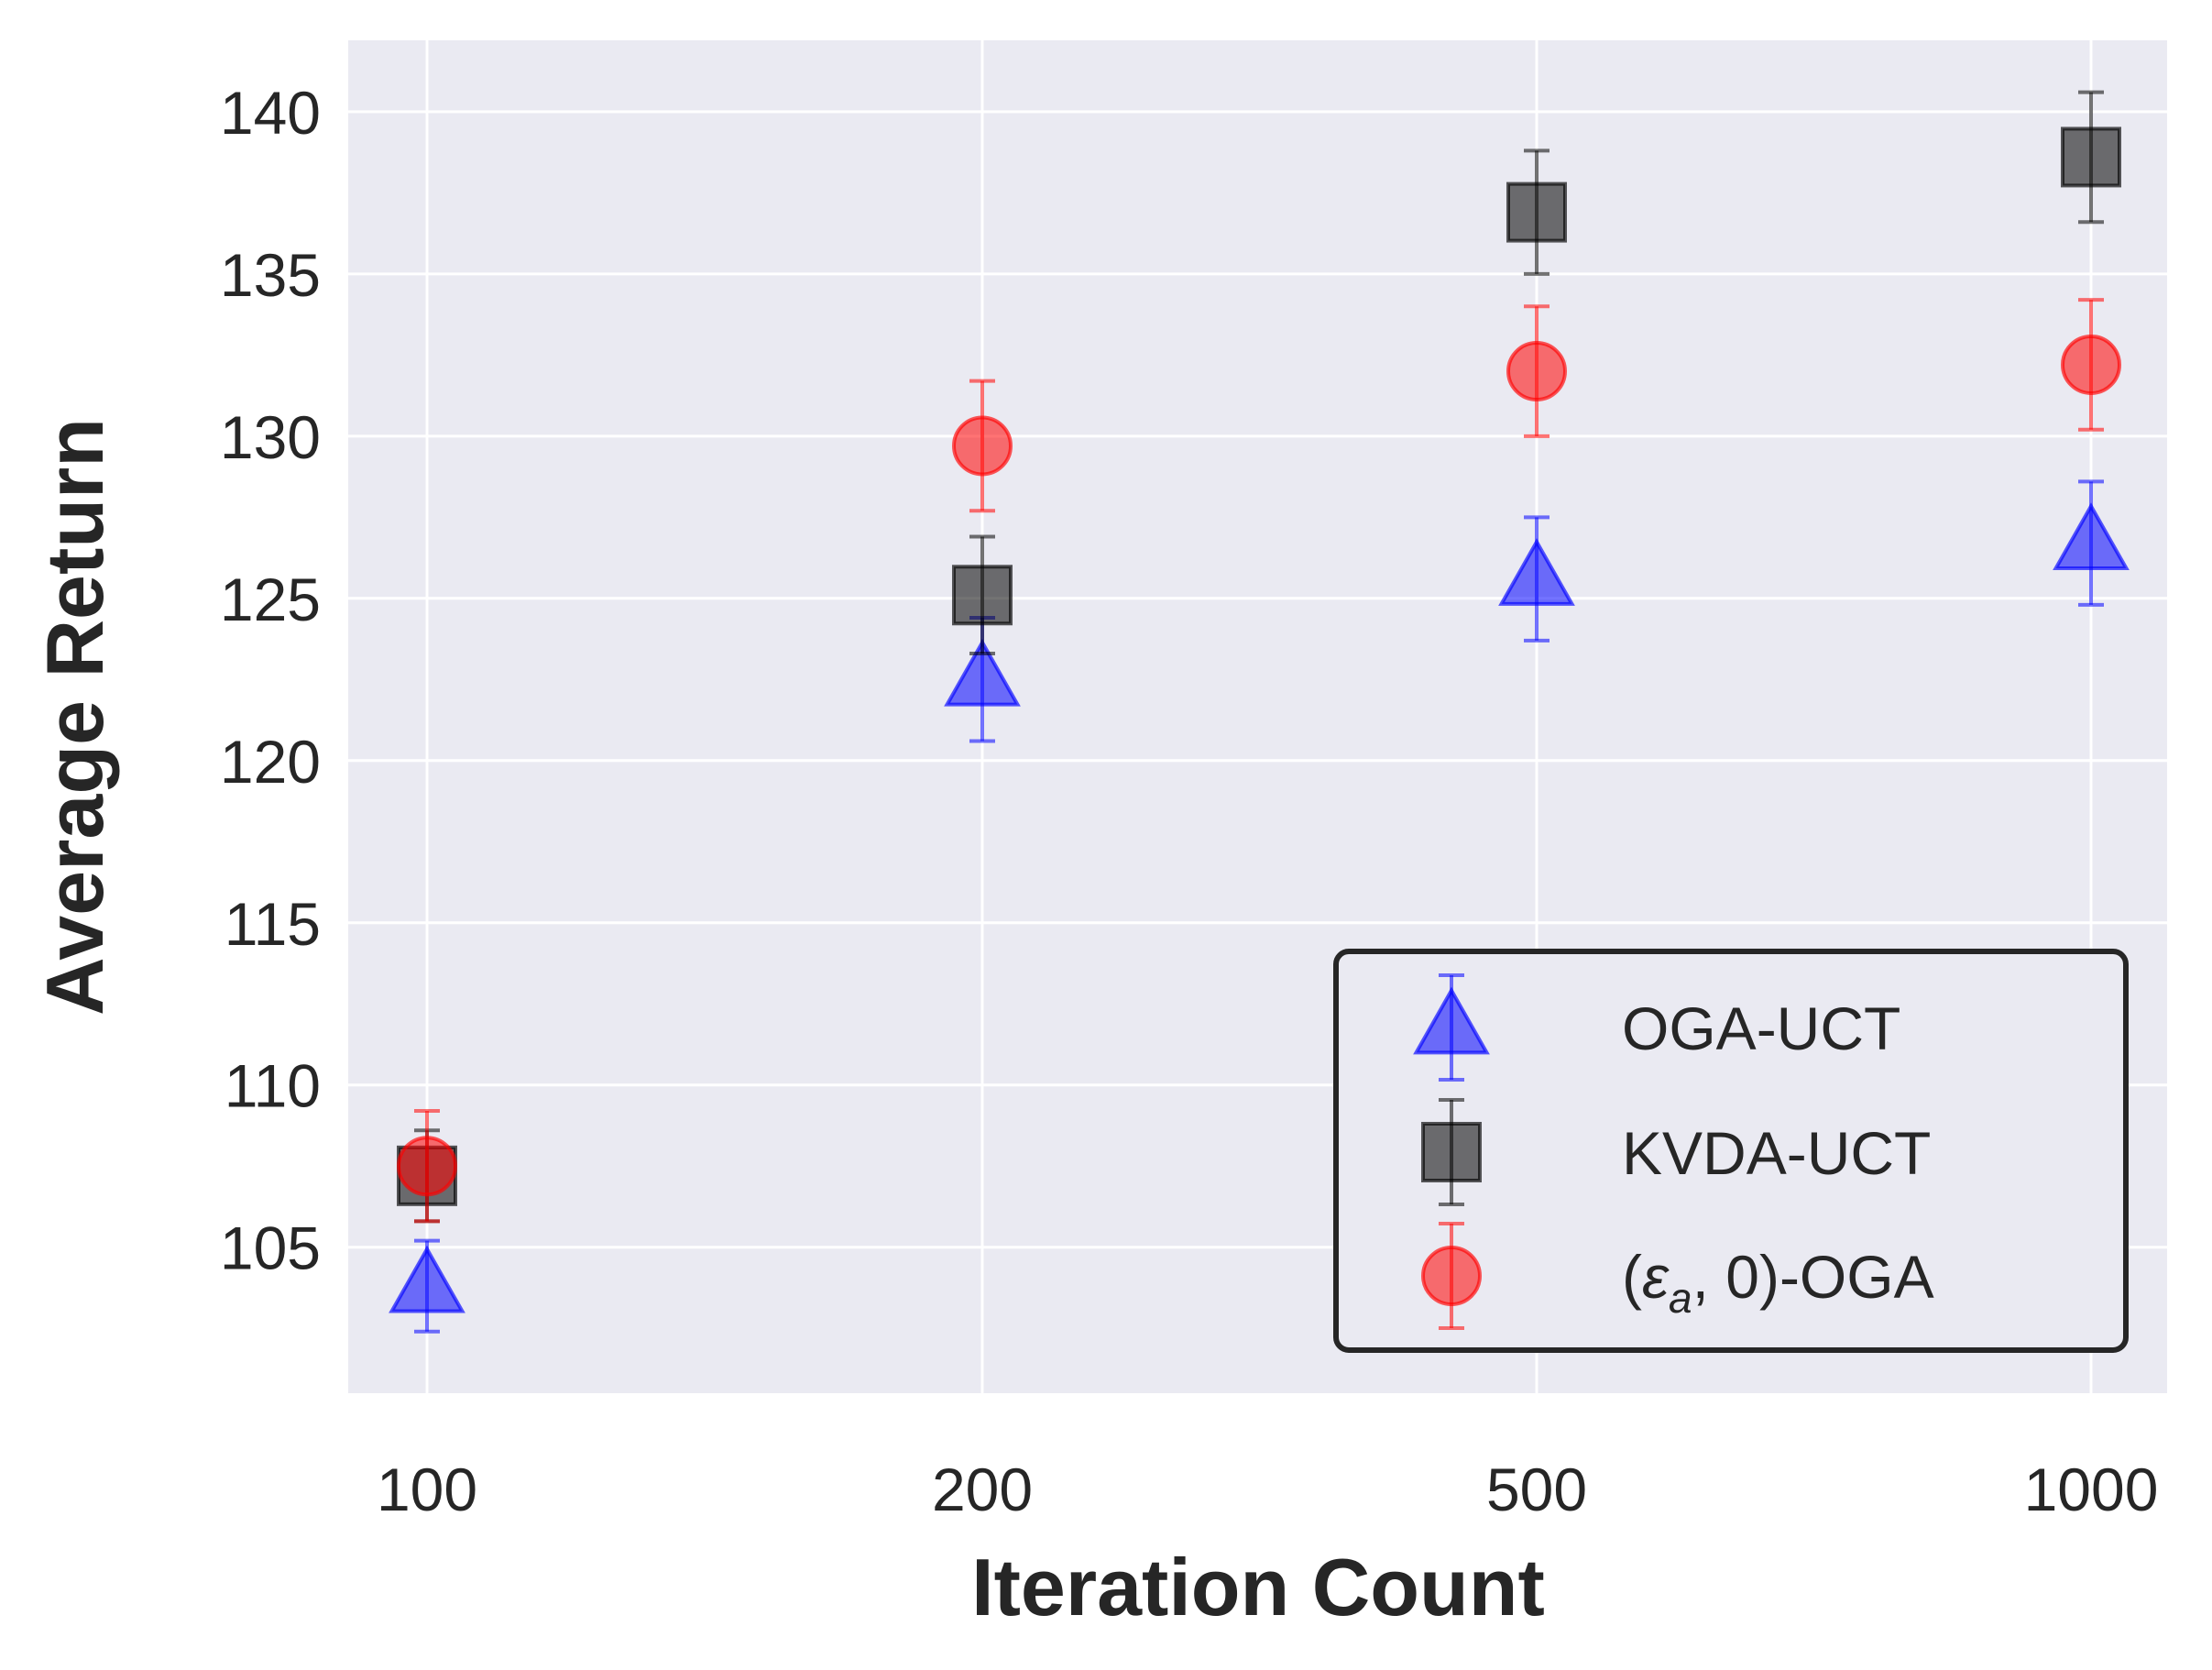  I want to click on y-tick-label: 135, so click(270, 275).